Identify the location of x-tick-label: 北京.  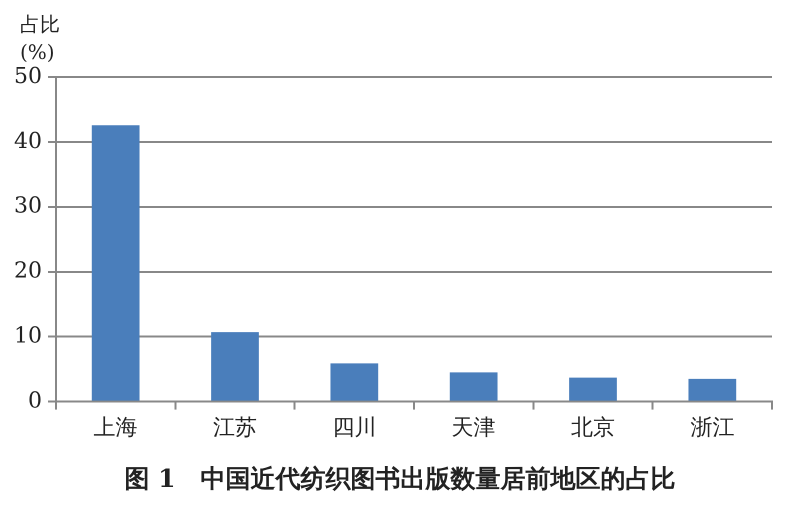
(593, 428).